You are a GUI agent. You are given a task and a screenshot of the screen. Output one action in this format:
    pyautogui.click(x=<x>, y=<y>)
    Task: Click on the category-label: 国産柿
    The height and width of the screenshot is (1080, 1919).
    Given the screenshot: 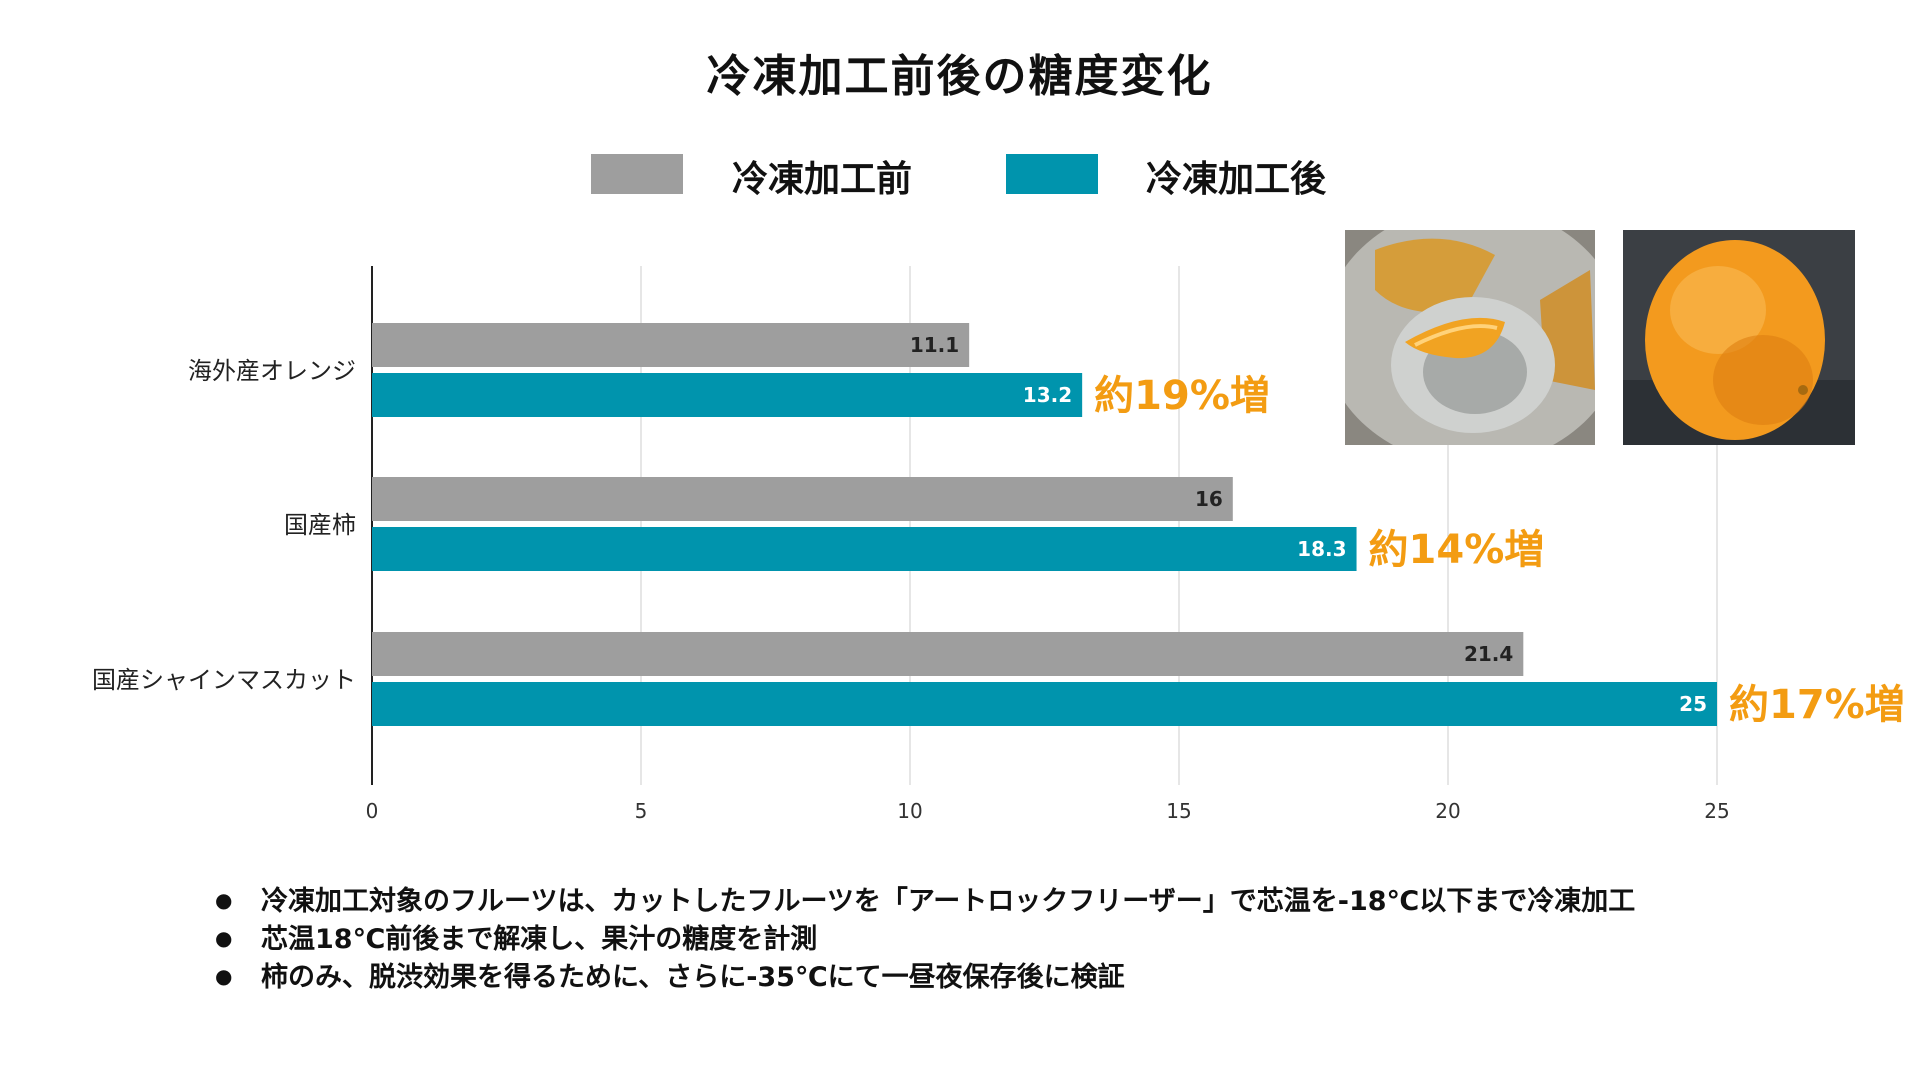 What is the action you would take?
    pyautogui.click(x=320, y=525)
    